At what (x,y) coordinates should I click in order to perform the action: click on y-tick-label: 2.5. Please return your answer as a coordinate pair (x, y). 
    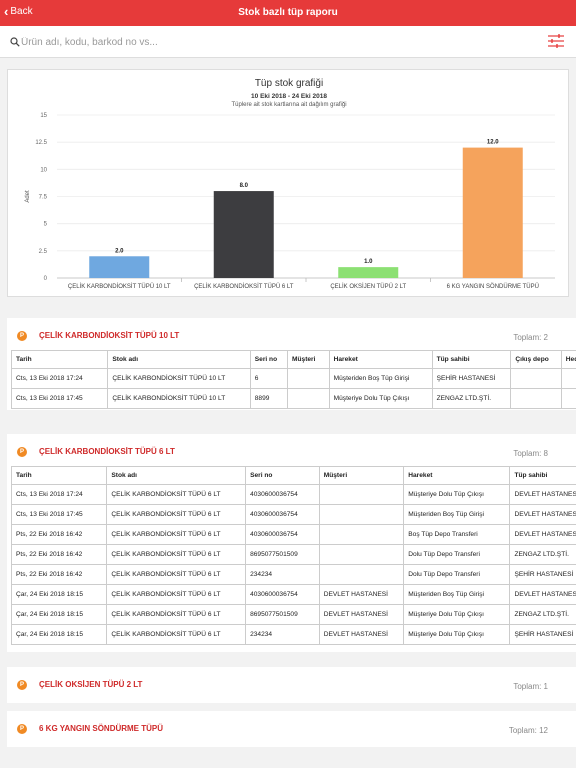
    Looking at the image, I should click on (43, 252).